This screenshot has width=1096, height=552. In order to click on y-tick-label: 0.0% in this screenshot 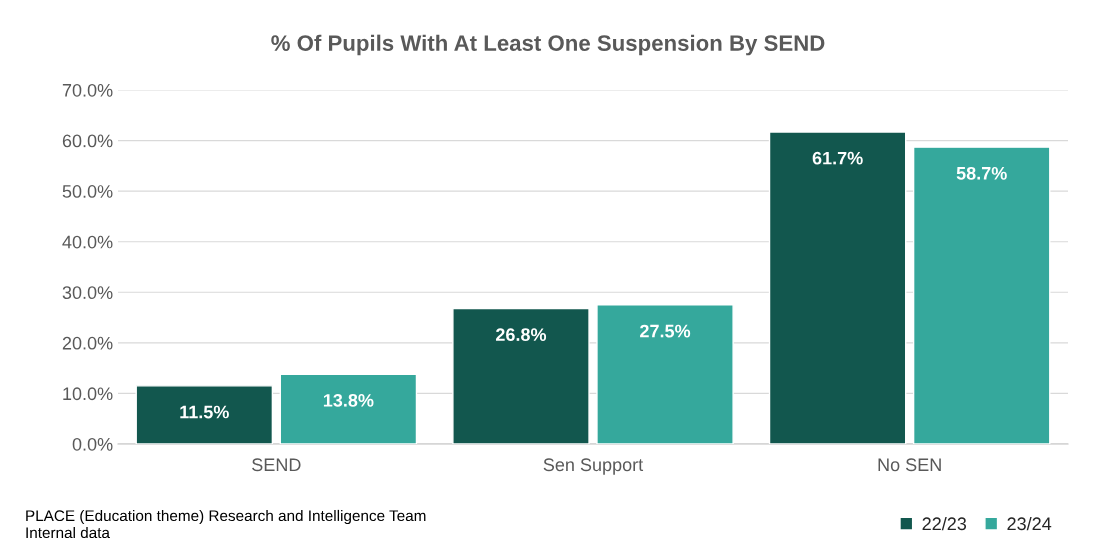, I will do `click(92, 444)`.